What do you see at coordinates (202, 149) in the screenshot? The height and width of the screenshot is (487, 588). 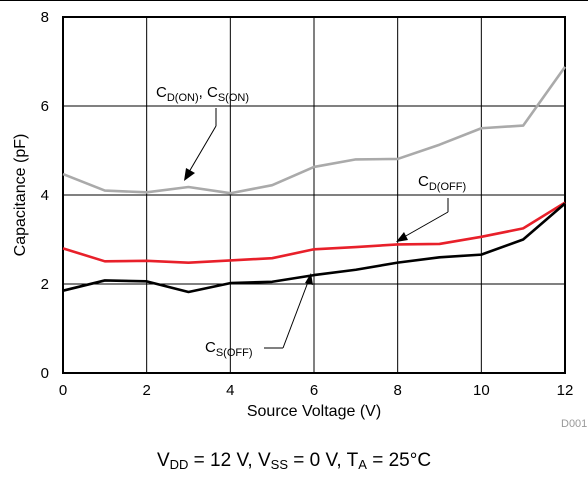 I see `annotation-cd-on-arrow-line` at bounding box center [202, 149].